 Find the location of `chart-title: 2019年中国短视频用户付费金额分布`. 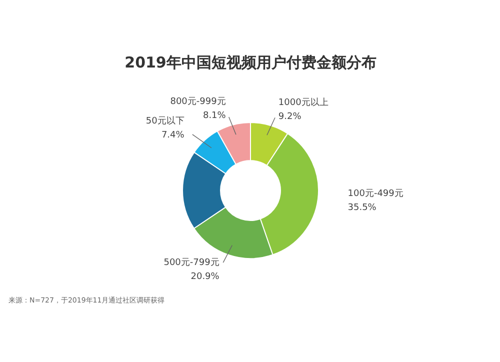

chart-title: 2019年中国短视频用户付费金额分布 is located at coordinates (250, 63).